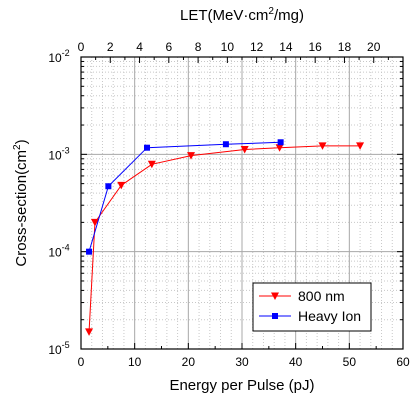 The width and height of the screenshot is (413, 408). I want to click on y-tick-label: 10⁻⁵, so click(58, 348).